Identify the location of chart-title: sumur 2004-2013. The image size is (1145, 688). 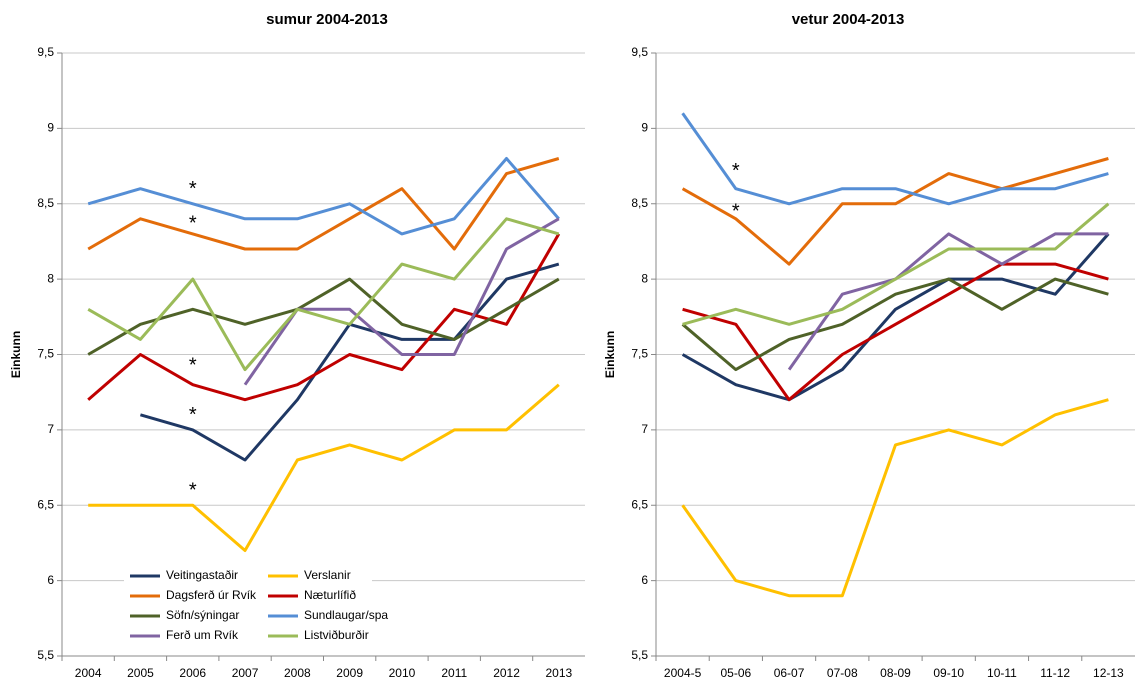
(327, 19).